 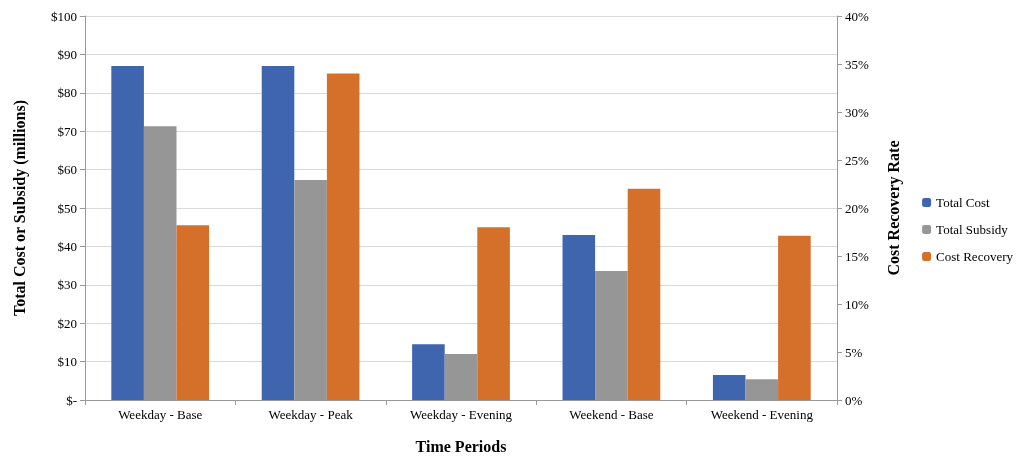 What do you see at coordinates (71, 400) in the screenshot?
I see `y-tick-label: $-` at bounding box center [71, 400].